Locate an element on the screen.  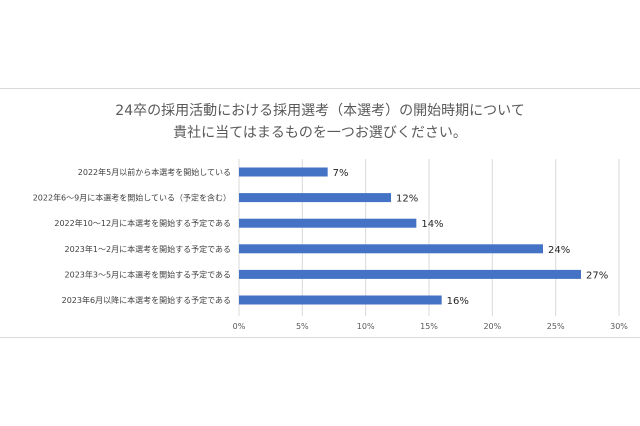
data-label: 16% is located at coordinates (458, 301).